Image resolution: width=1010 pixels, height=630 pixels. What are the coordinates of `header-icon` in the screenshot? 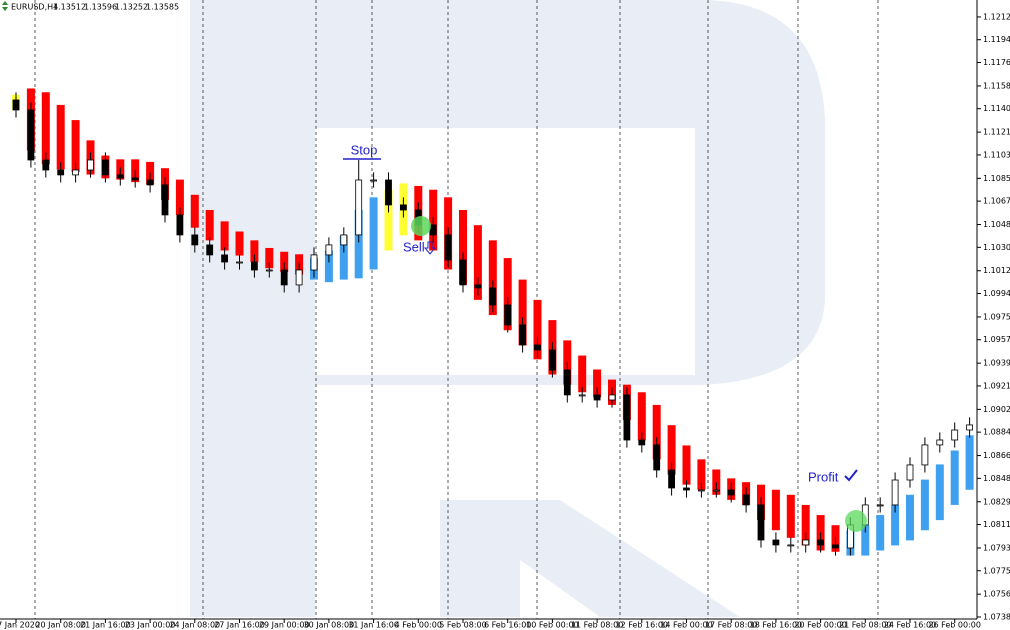 It's located at (5, 6).